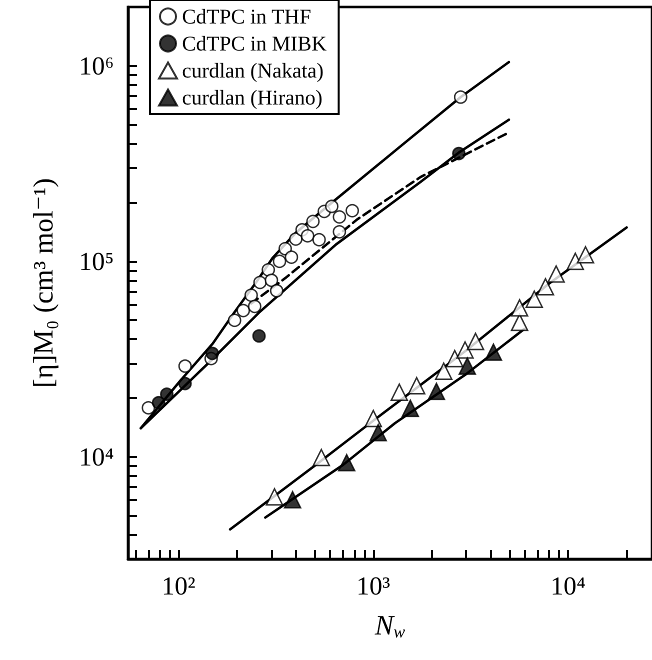  Describe the element at coordinates (179, 586) in the screenshot. I see `x-tick-label: 10²` at that location.